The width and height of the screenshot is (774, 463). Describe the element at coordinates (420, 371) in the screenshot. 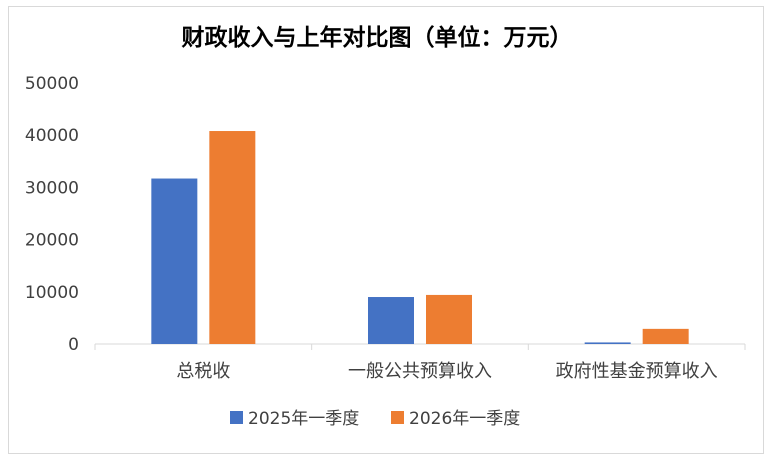

I see `x-tick-label: 一般公共预算收入` at that location.